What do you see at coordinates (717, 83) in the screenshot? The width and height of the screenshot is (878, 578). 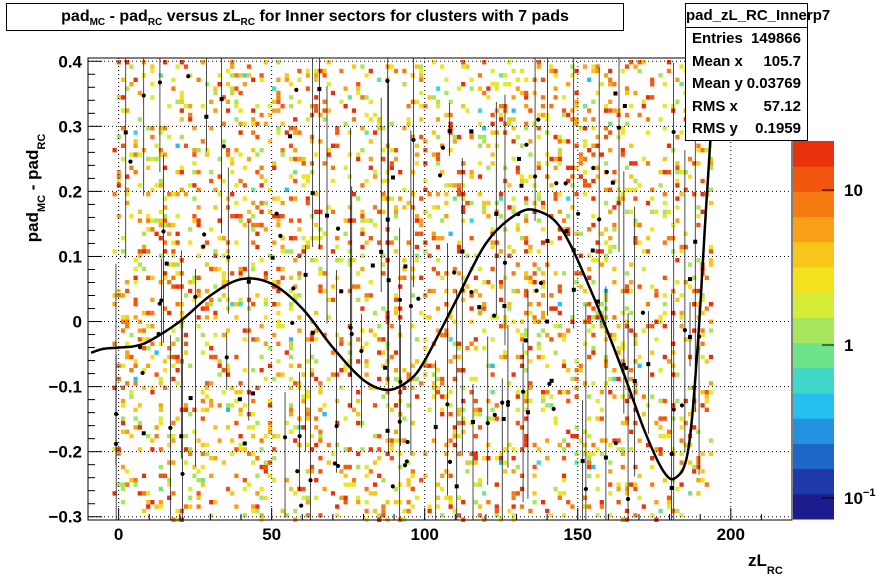 I see `stats-label: Mean y` at bounding box center [717, 83].